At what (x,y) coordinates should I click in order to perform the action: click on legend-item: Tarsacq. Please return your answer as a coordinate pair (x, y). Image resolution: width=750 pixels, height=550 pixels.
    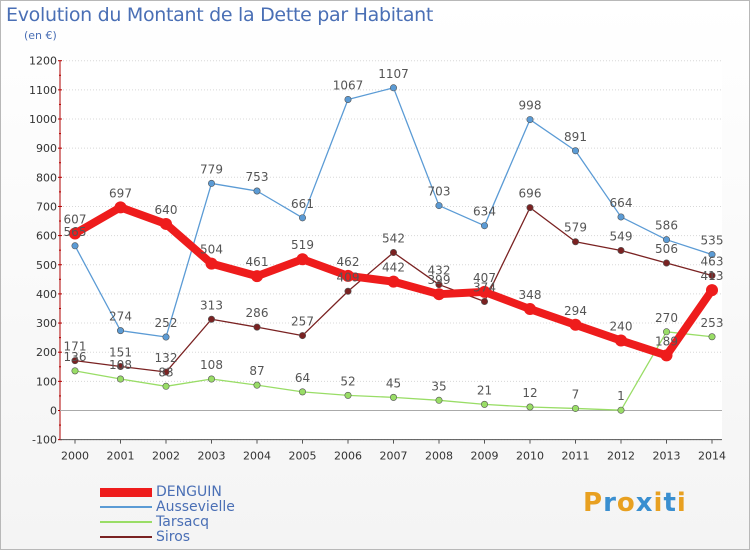
    Looking at the image, I should click on (154, 522).